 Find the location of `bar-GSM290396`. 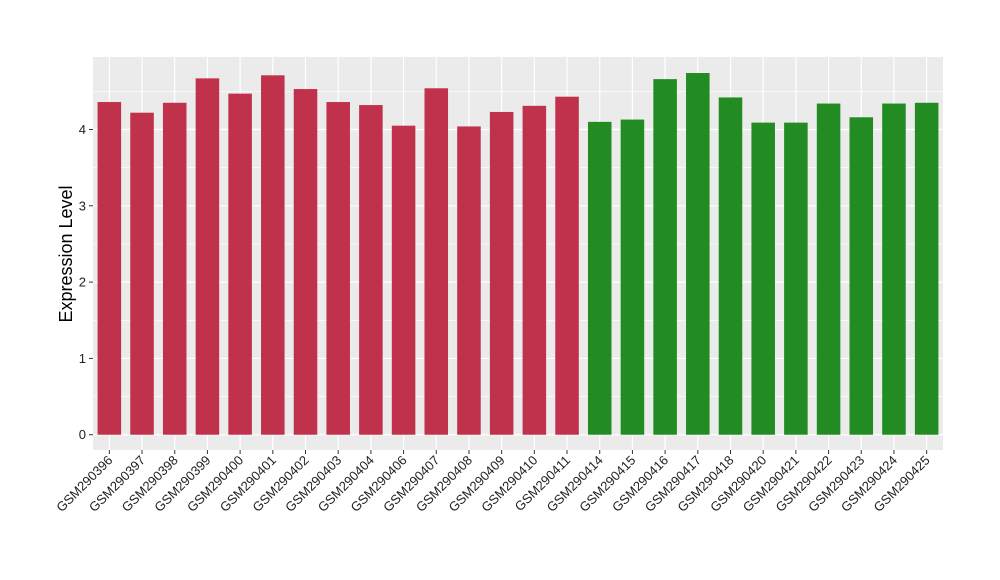

bar-GSM290396 is located at coordinates (109, 268).